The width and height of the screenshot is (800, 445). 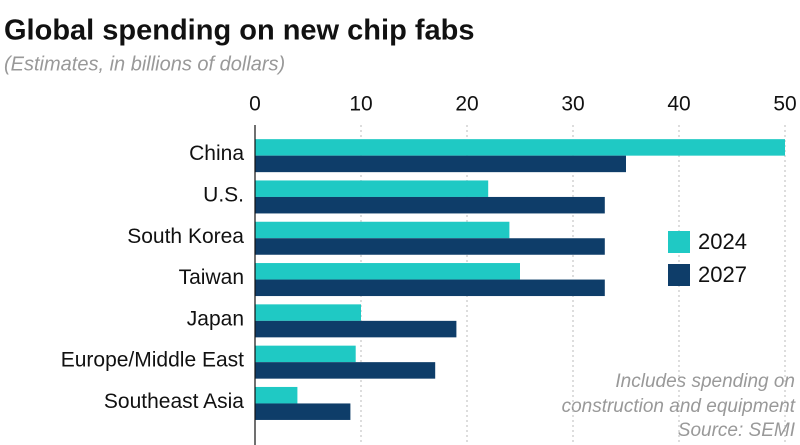 What do you see at coordinates (152, 360) in the screenshot?
I see `y-tick-label: Europe/Middle East` at bounding box center [152, 360].